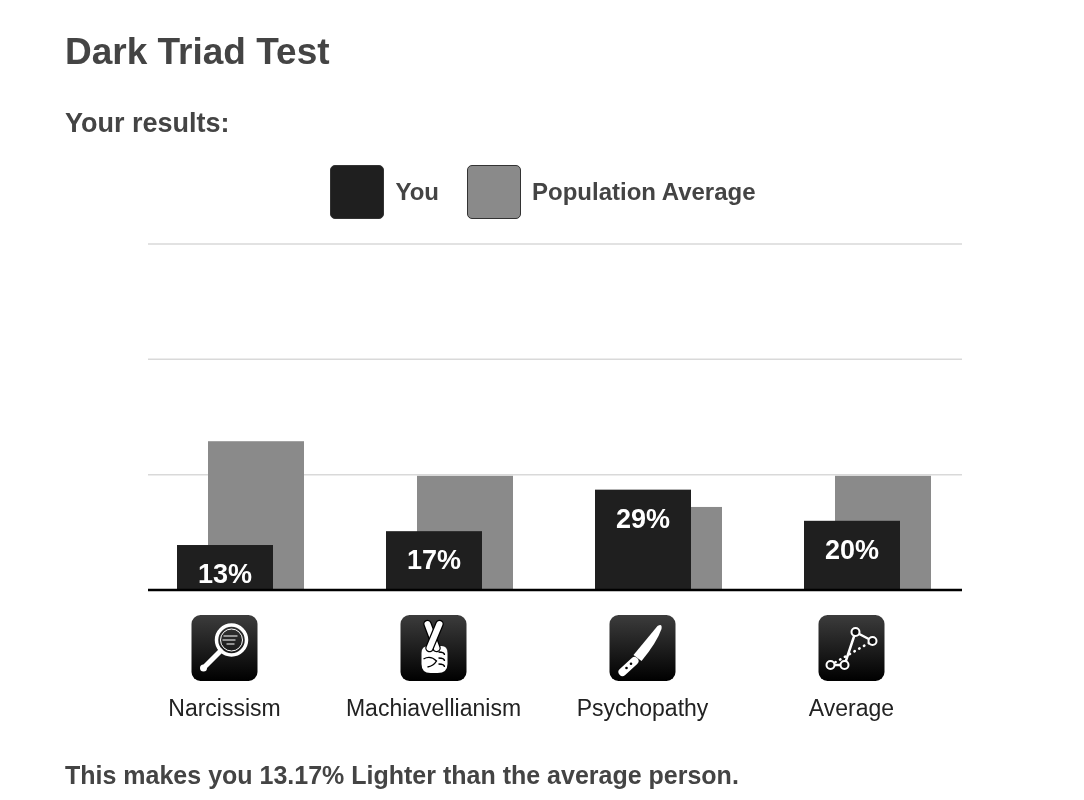  I want to click on x-tick-label: Average, so click(851, 708).